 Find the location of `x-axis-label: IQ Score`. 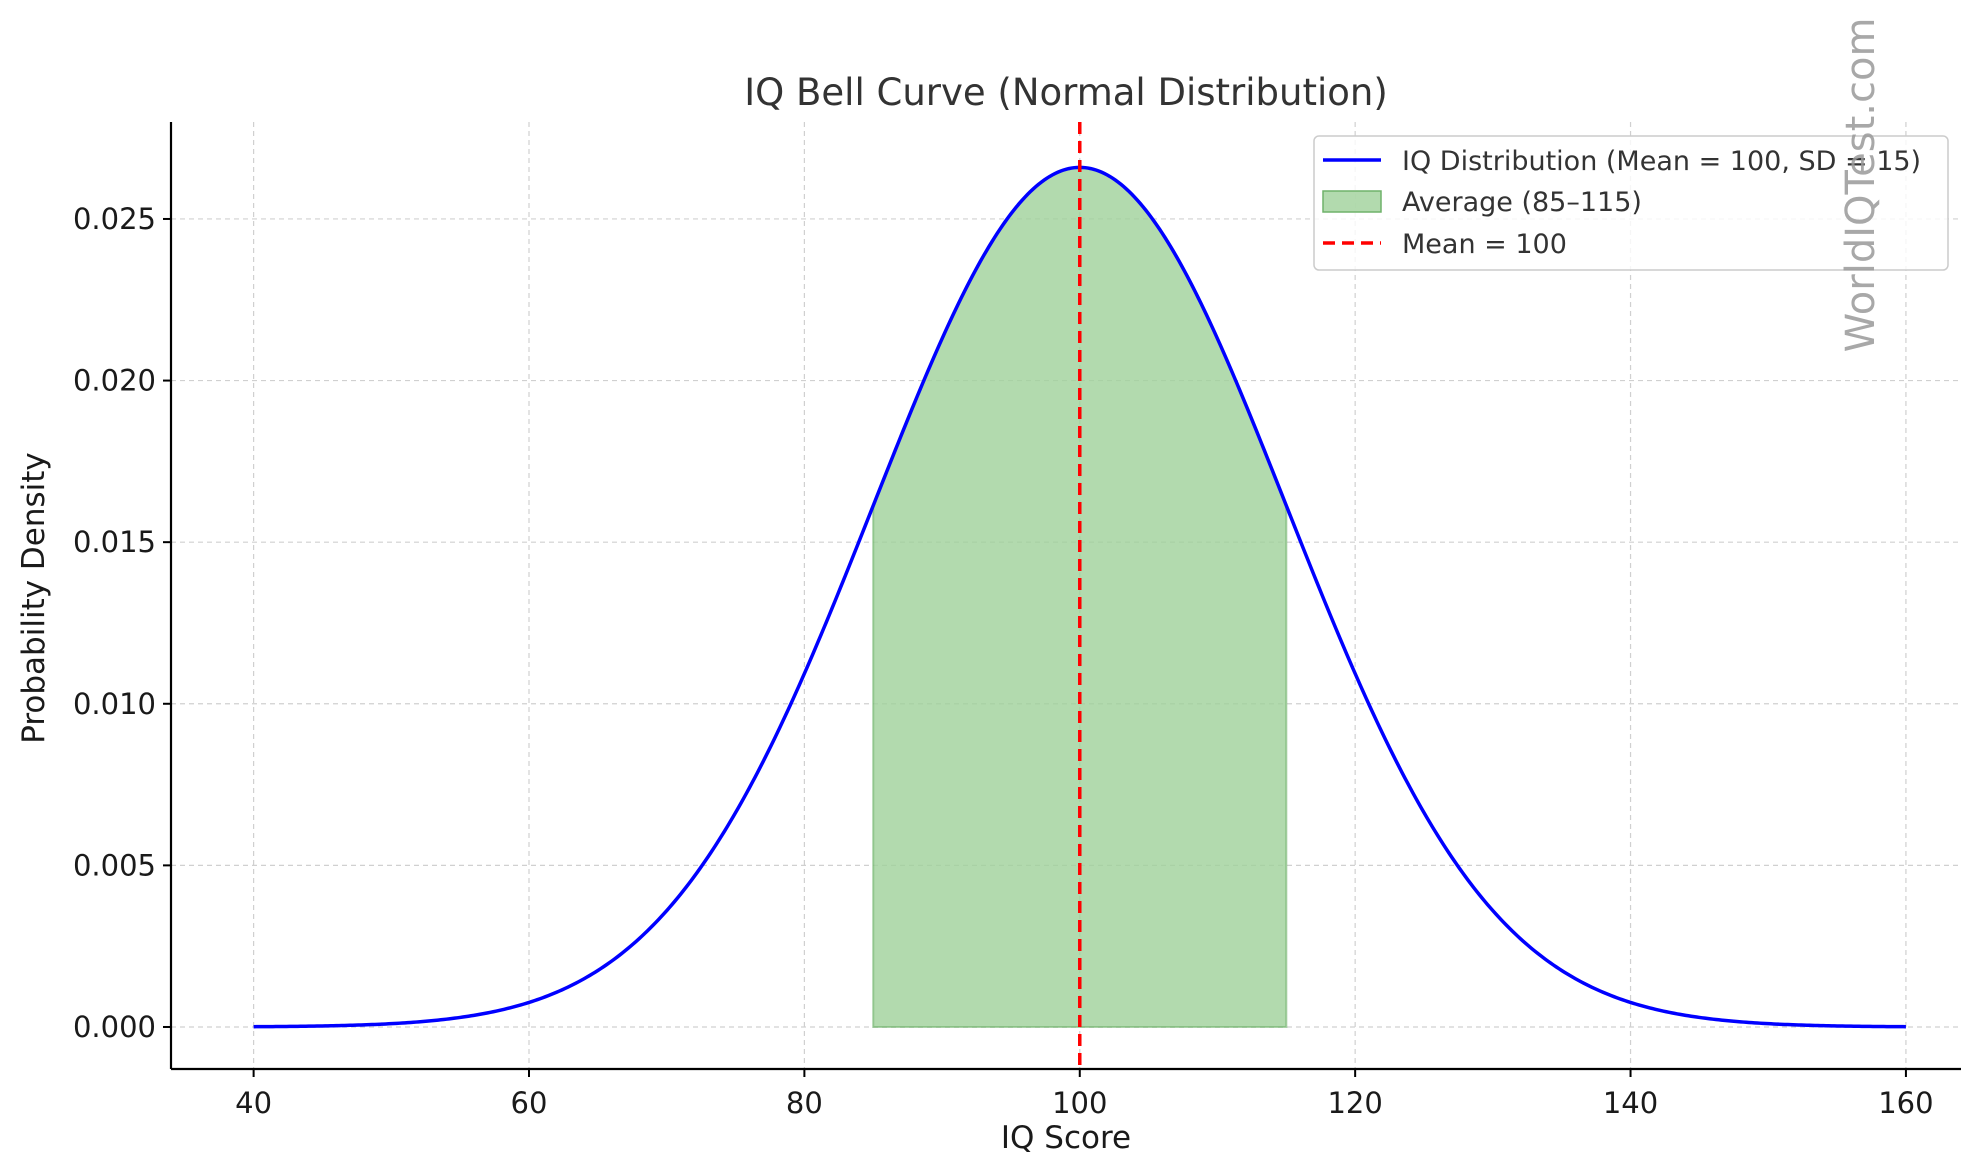

x-axis-label: IQ Score is located at coordinates (1066, 1138).